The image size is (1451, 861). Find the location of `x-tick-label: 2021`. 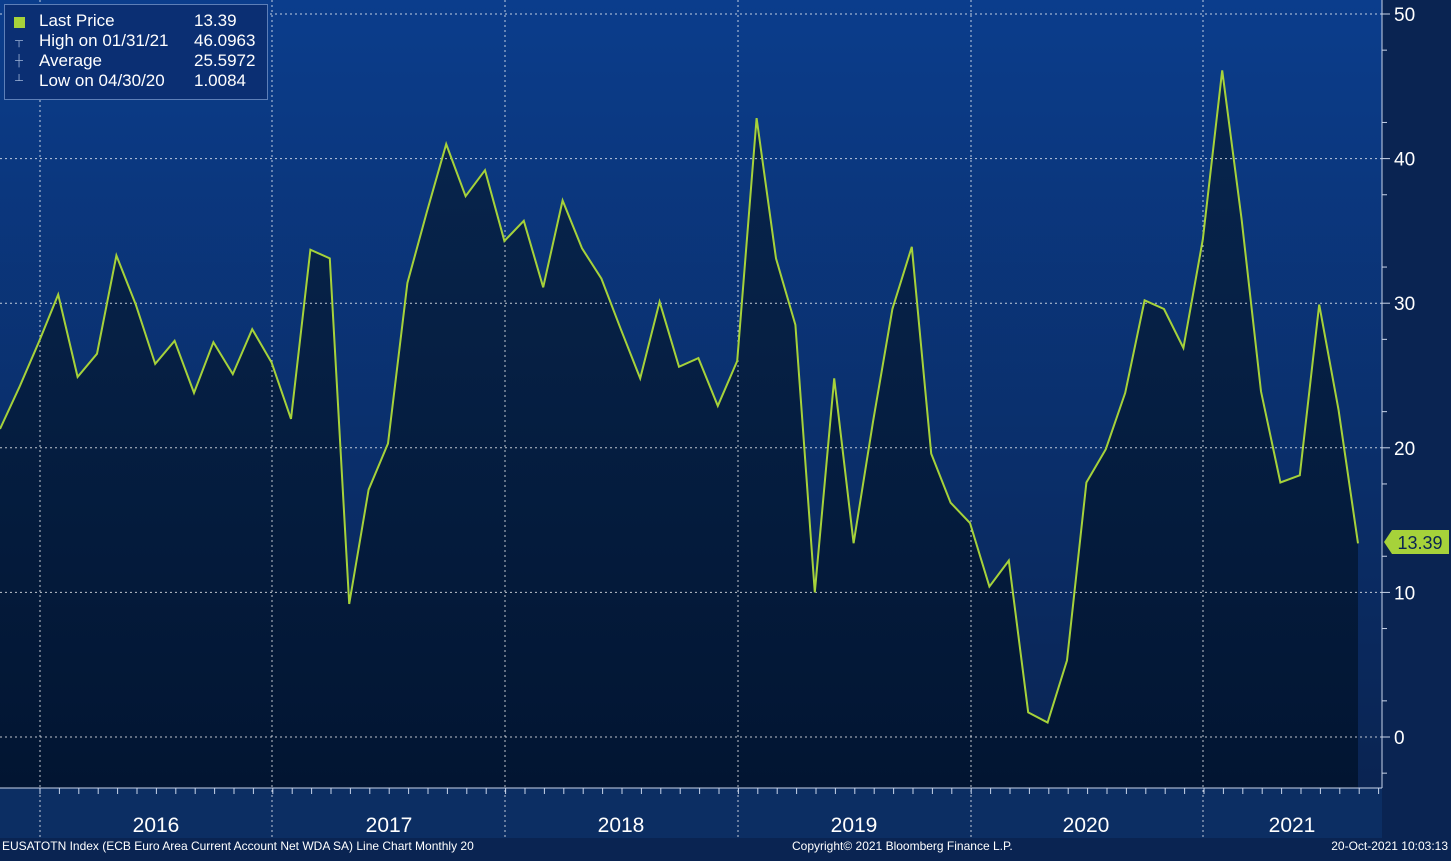

x-tick-label: 2021 is located at coordinates (1292, 825).